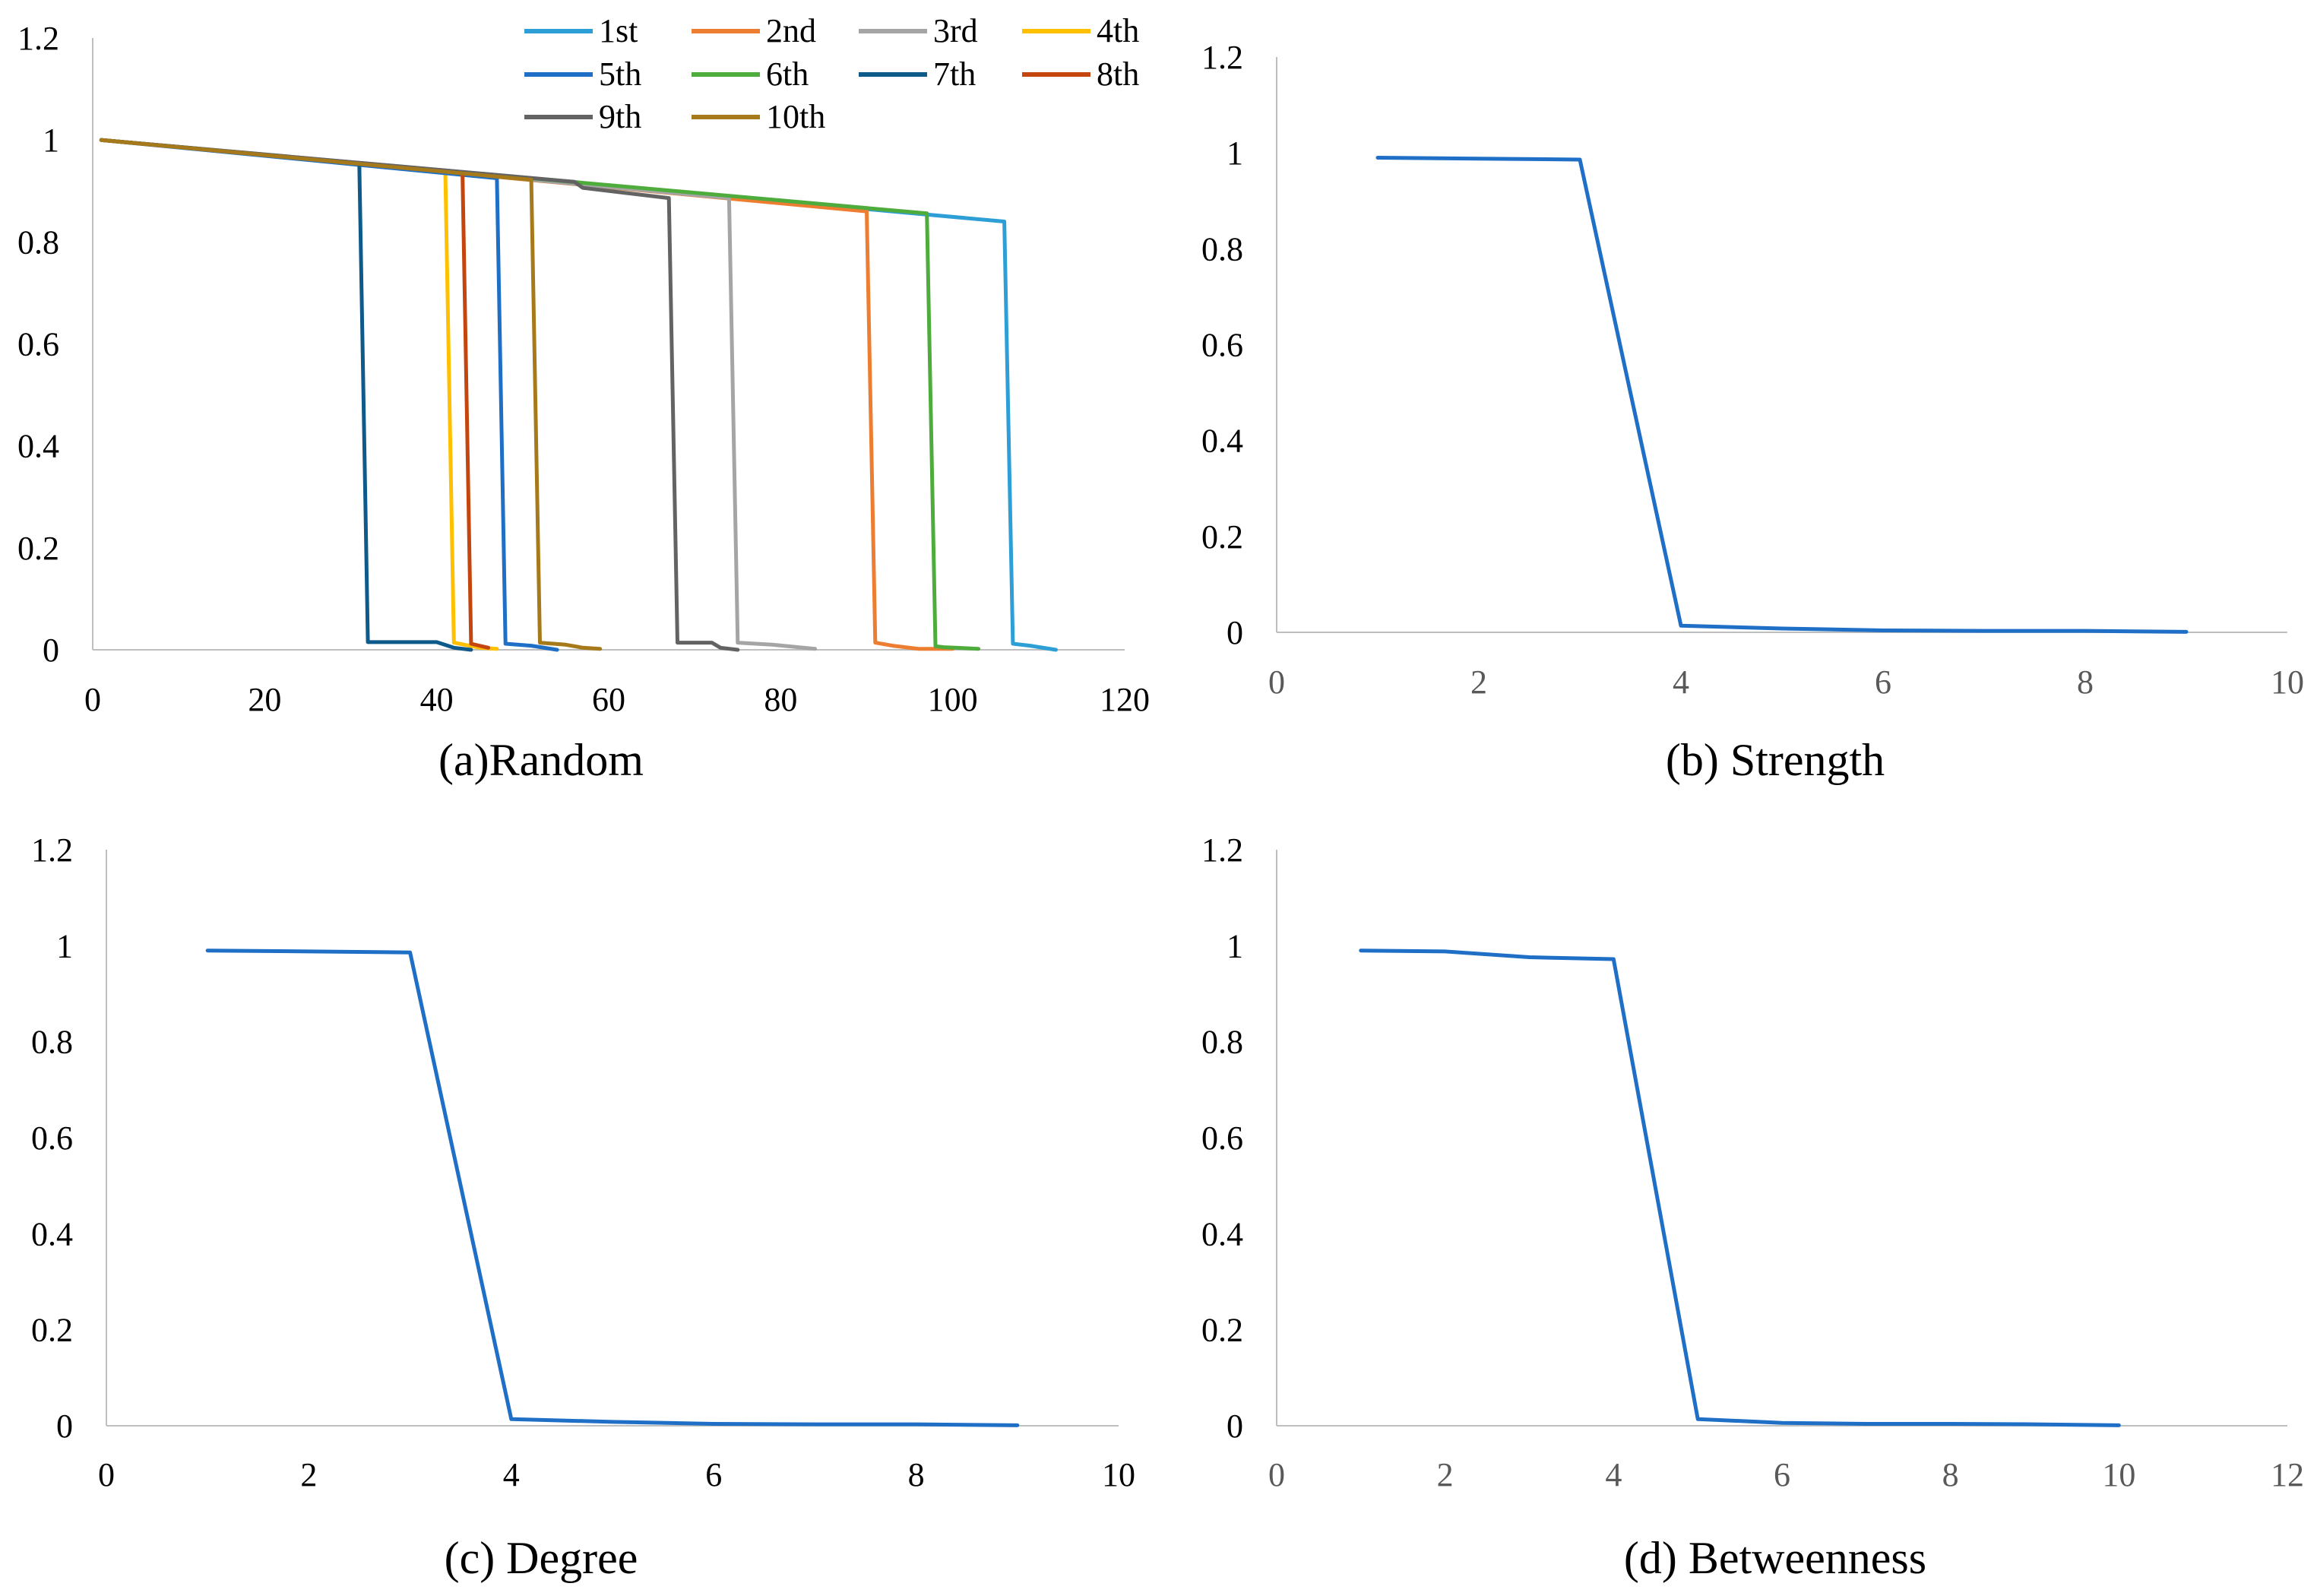 The height and width of the screenshot is (1596, 2317). What do you see at coordinates (618, 31) in the screenshot?
I see `legend-label: 1st` at bounding box center [618, 31].